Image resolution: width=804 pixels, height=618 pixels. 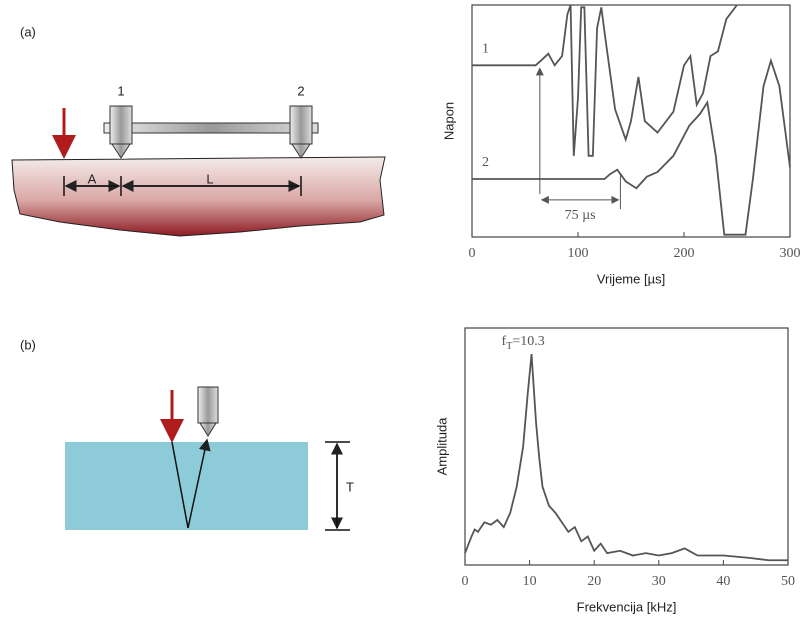 I want to click on peak-label-part: T, so click(x=509, y=346).